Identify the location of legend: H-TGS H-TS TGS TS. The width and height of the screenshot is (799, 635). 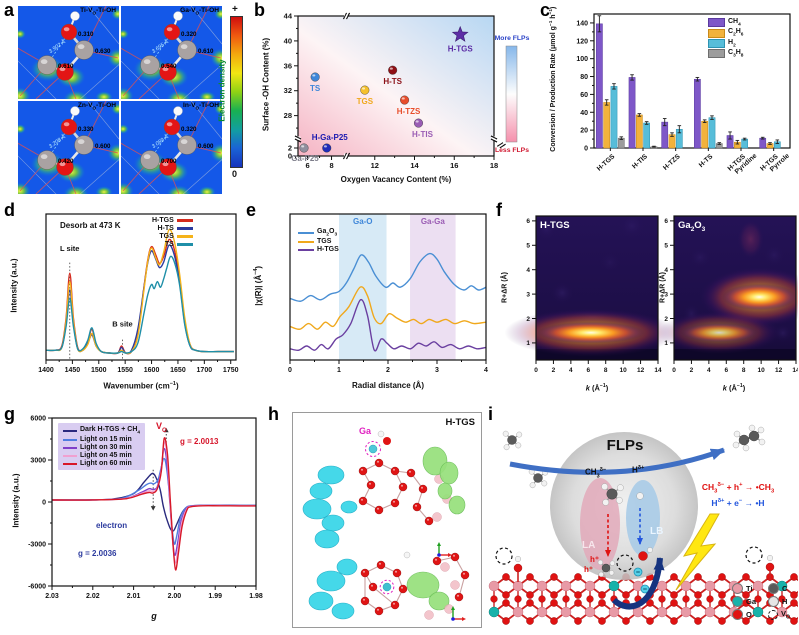
(172, 232).